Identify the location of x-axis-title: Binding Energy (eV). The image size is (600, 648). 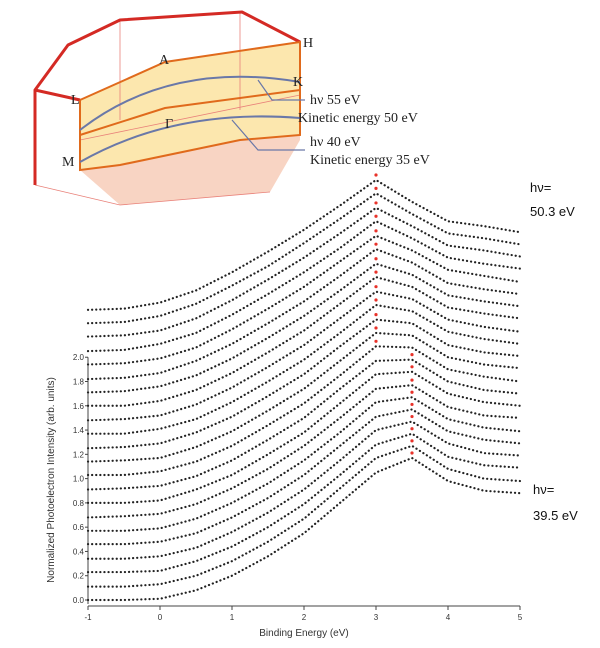
(304, 633).